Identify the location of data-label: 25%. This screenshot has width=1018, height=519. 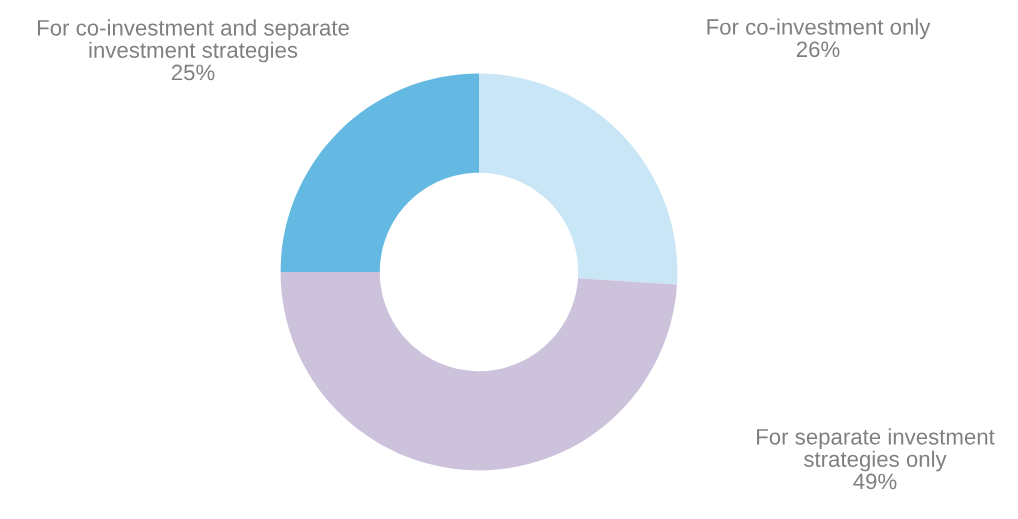
(193, 72).